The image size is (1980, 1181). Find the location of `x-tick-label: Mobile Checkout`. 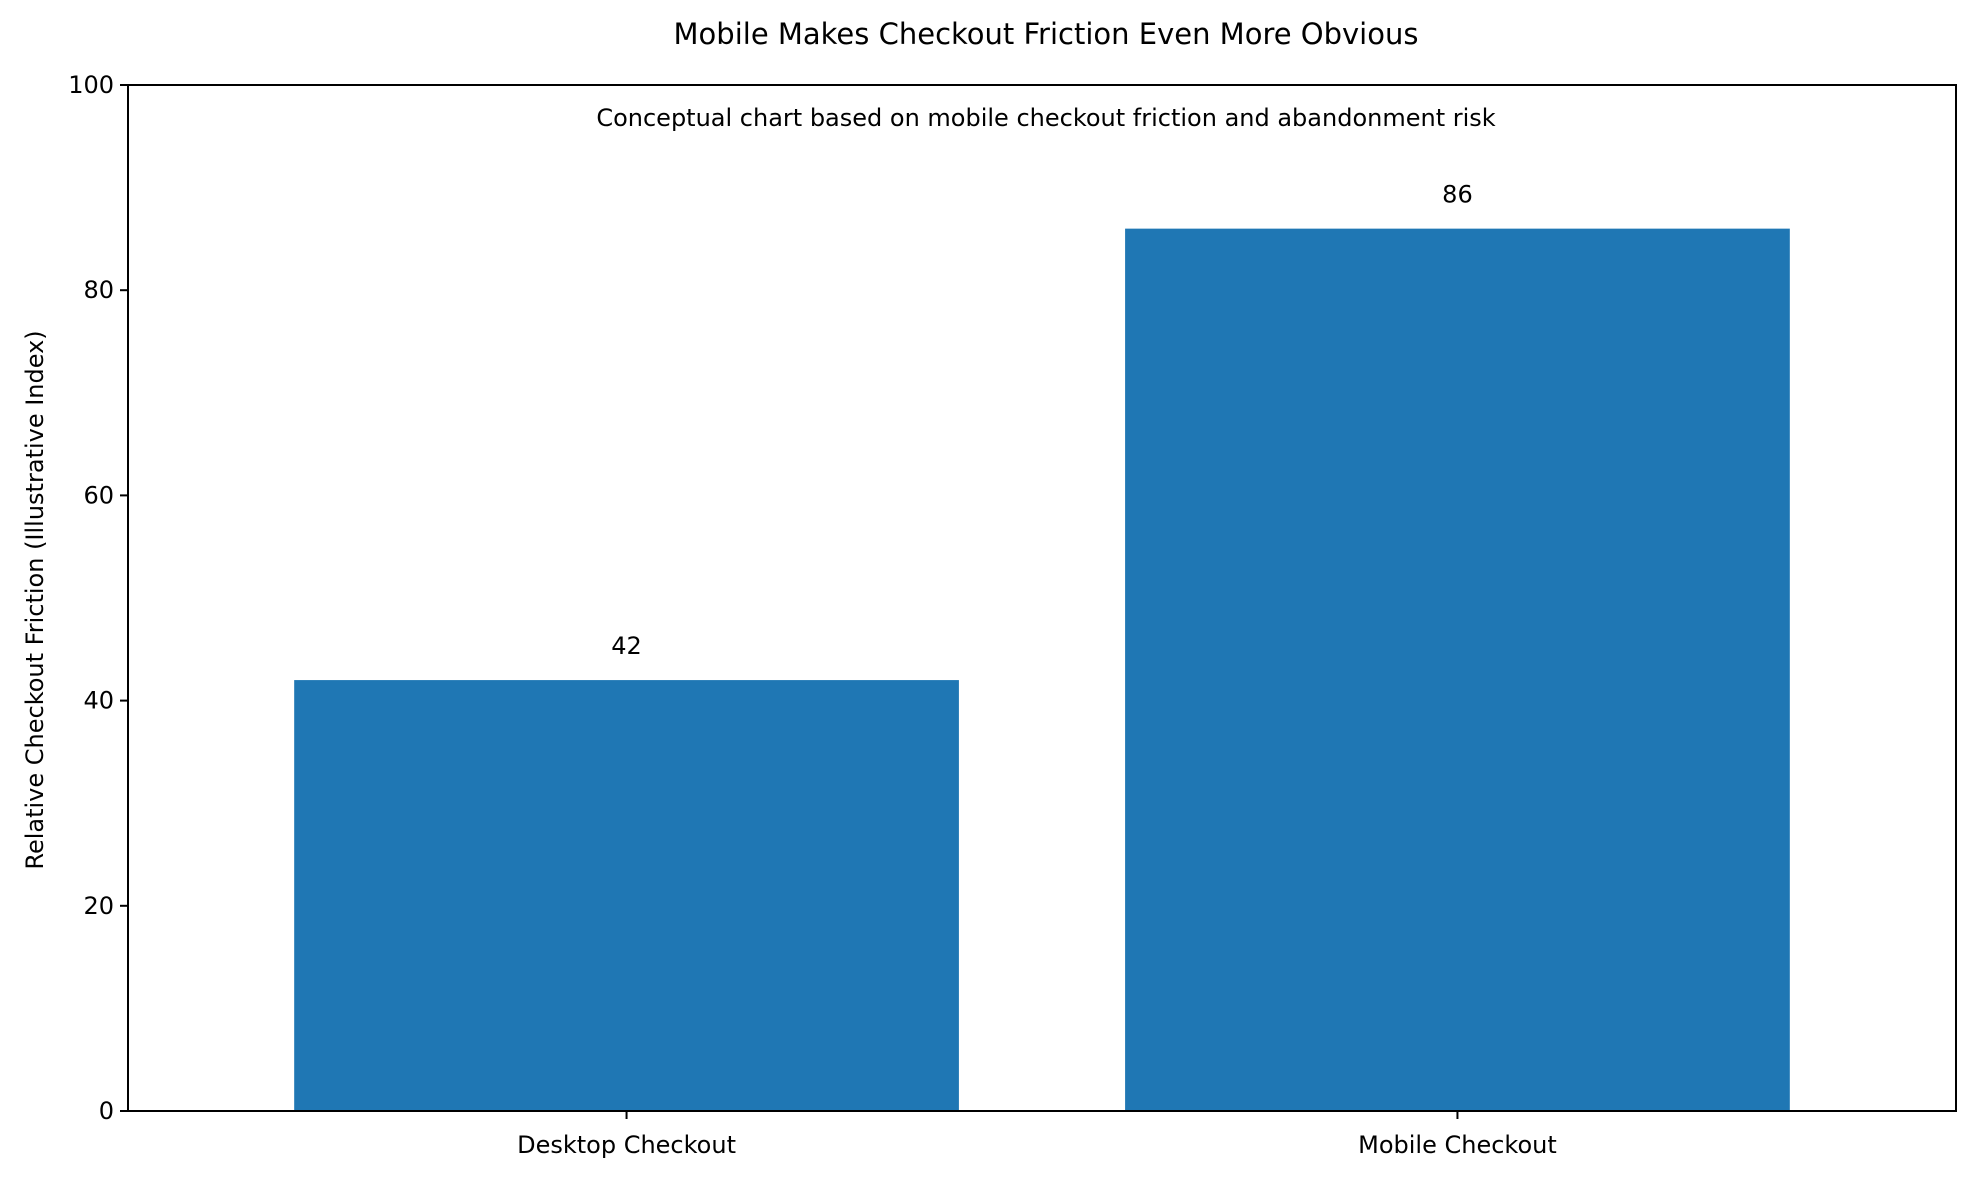

x-tick-label: Mobile Checkout is located at coordinates (1457, 1145).